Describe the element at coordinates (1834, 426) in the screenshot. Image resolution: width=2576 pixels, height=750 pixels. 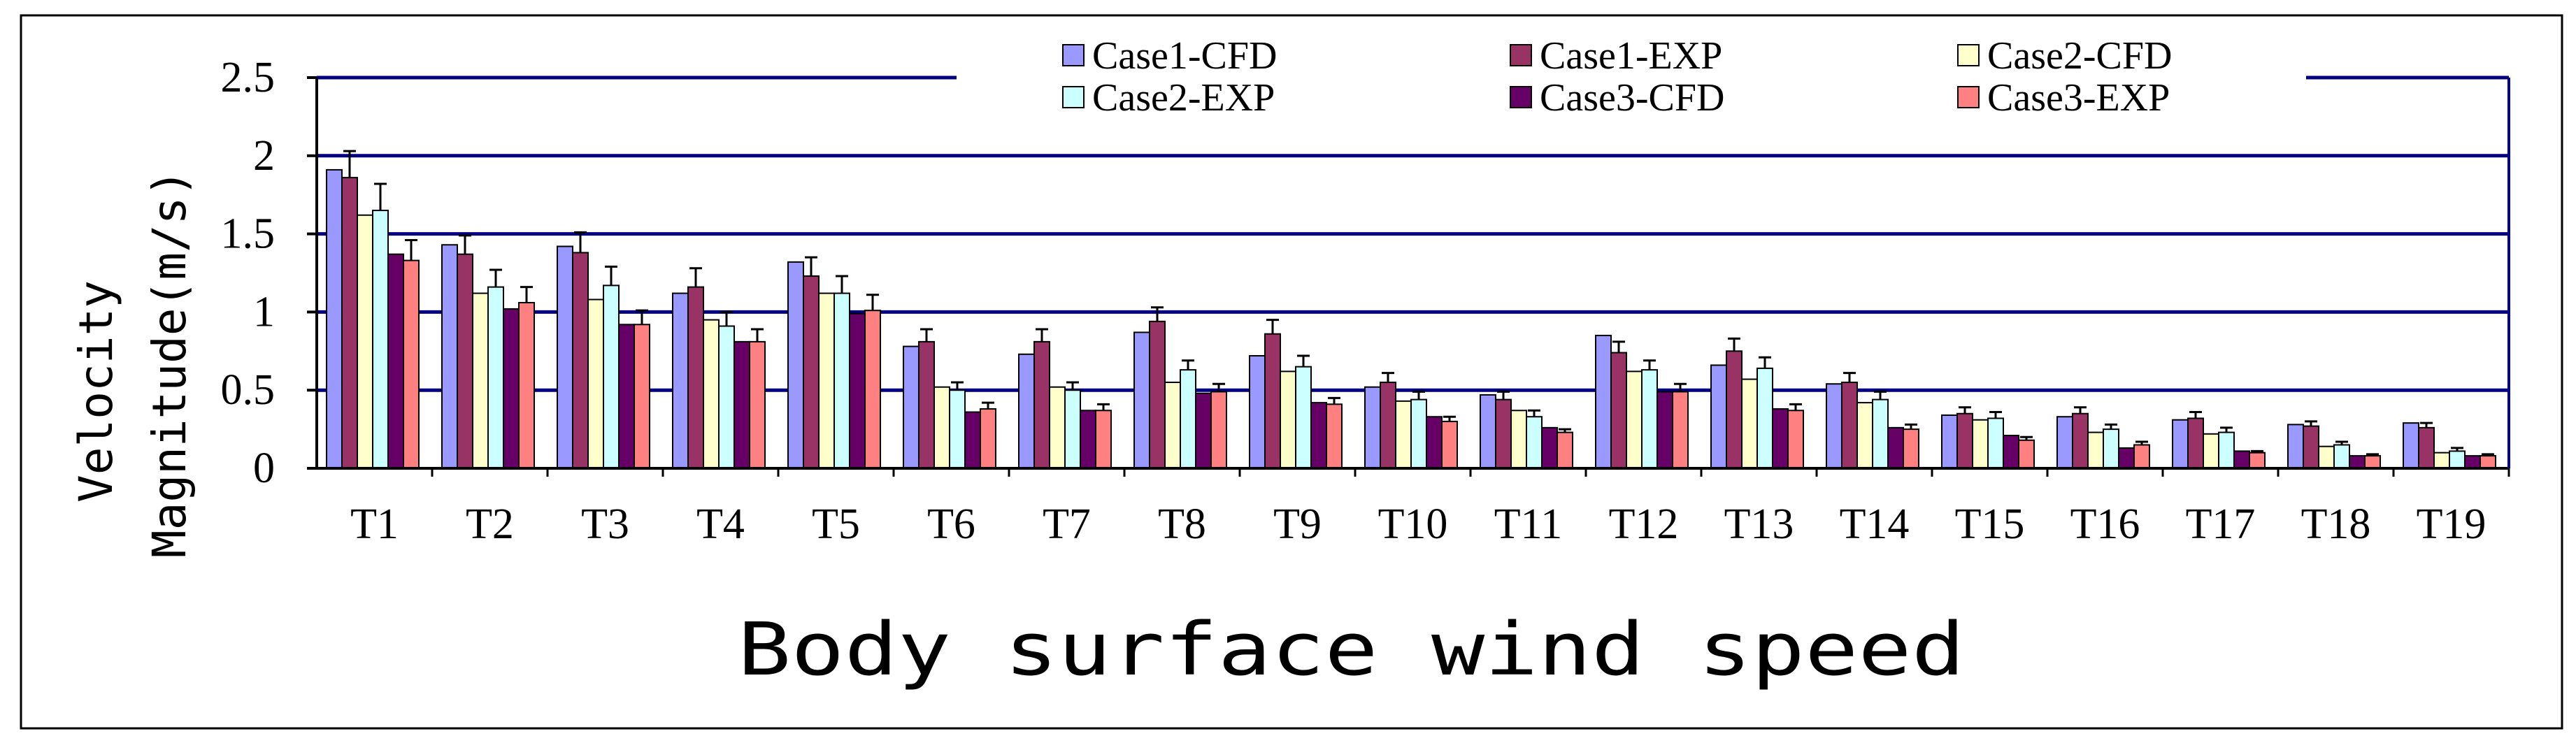
I see `bar-T14-Case1-CFD` at that location.